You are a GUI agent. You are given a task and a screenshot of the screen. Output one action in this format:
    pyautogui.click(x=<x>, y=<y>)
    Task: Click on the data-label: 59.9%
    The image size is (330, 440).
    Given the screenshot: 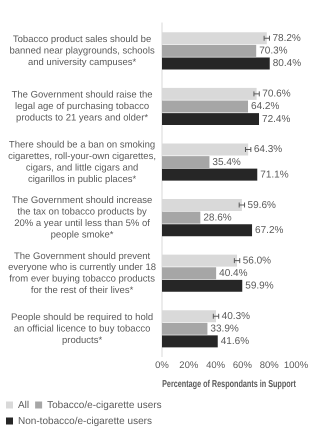 What is the action you would take?
    pyautogui.click(x=259, y=286)
    